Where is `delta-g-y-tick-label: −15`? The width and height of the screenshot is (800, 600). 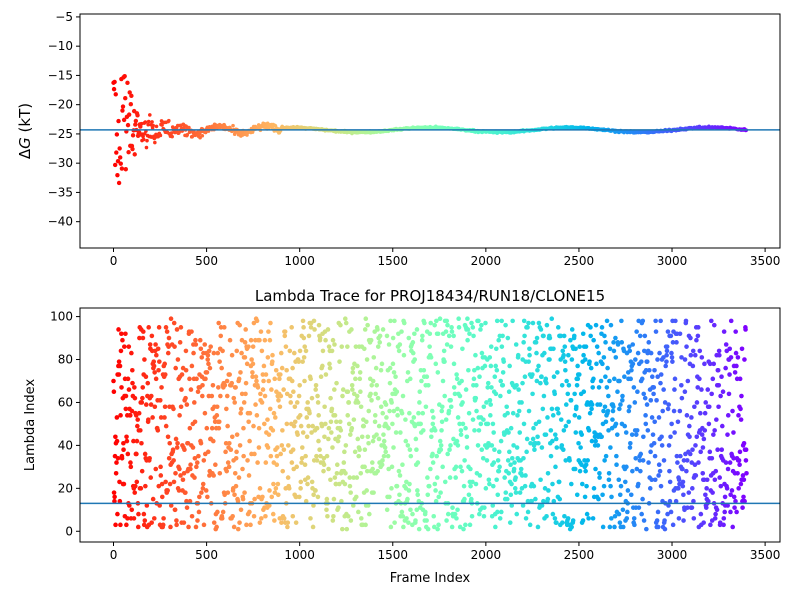
delta-g-y-tick-label: −15 is located at coordinates (60, 75).